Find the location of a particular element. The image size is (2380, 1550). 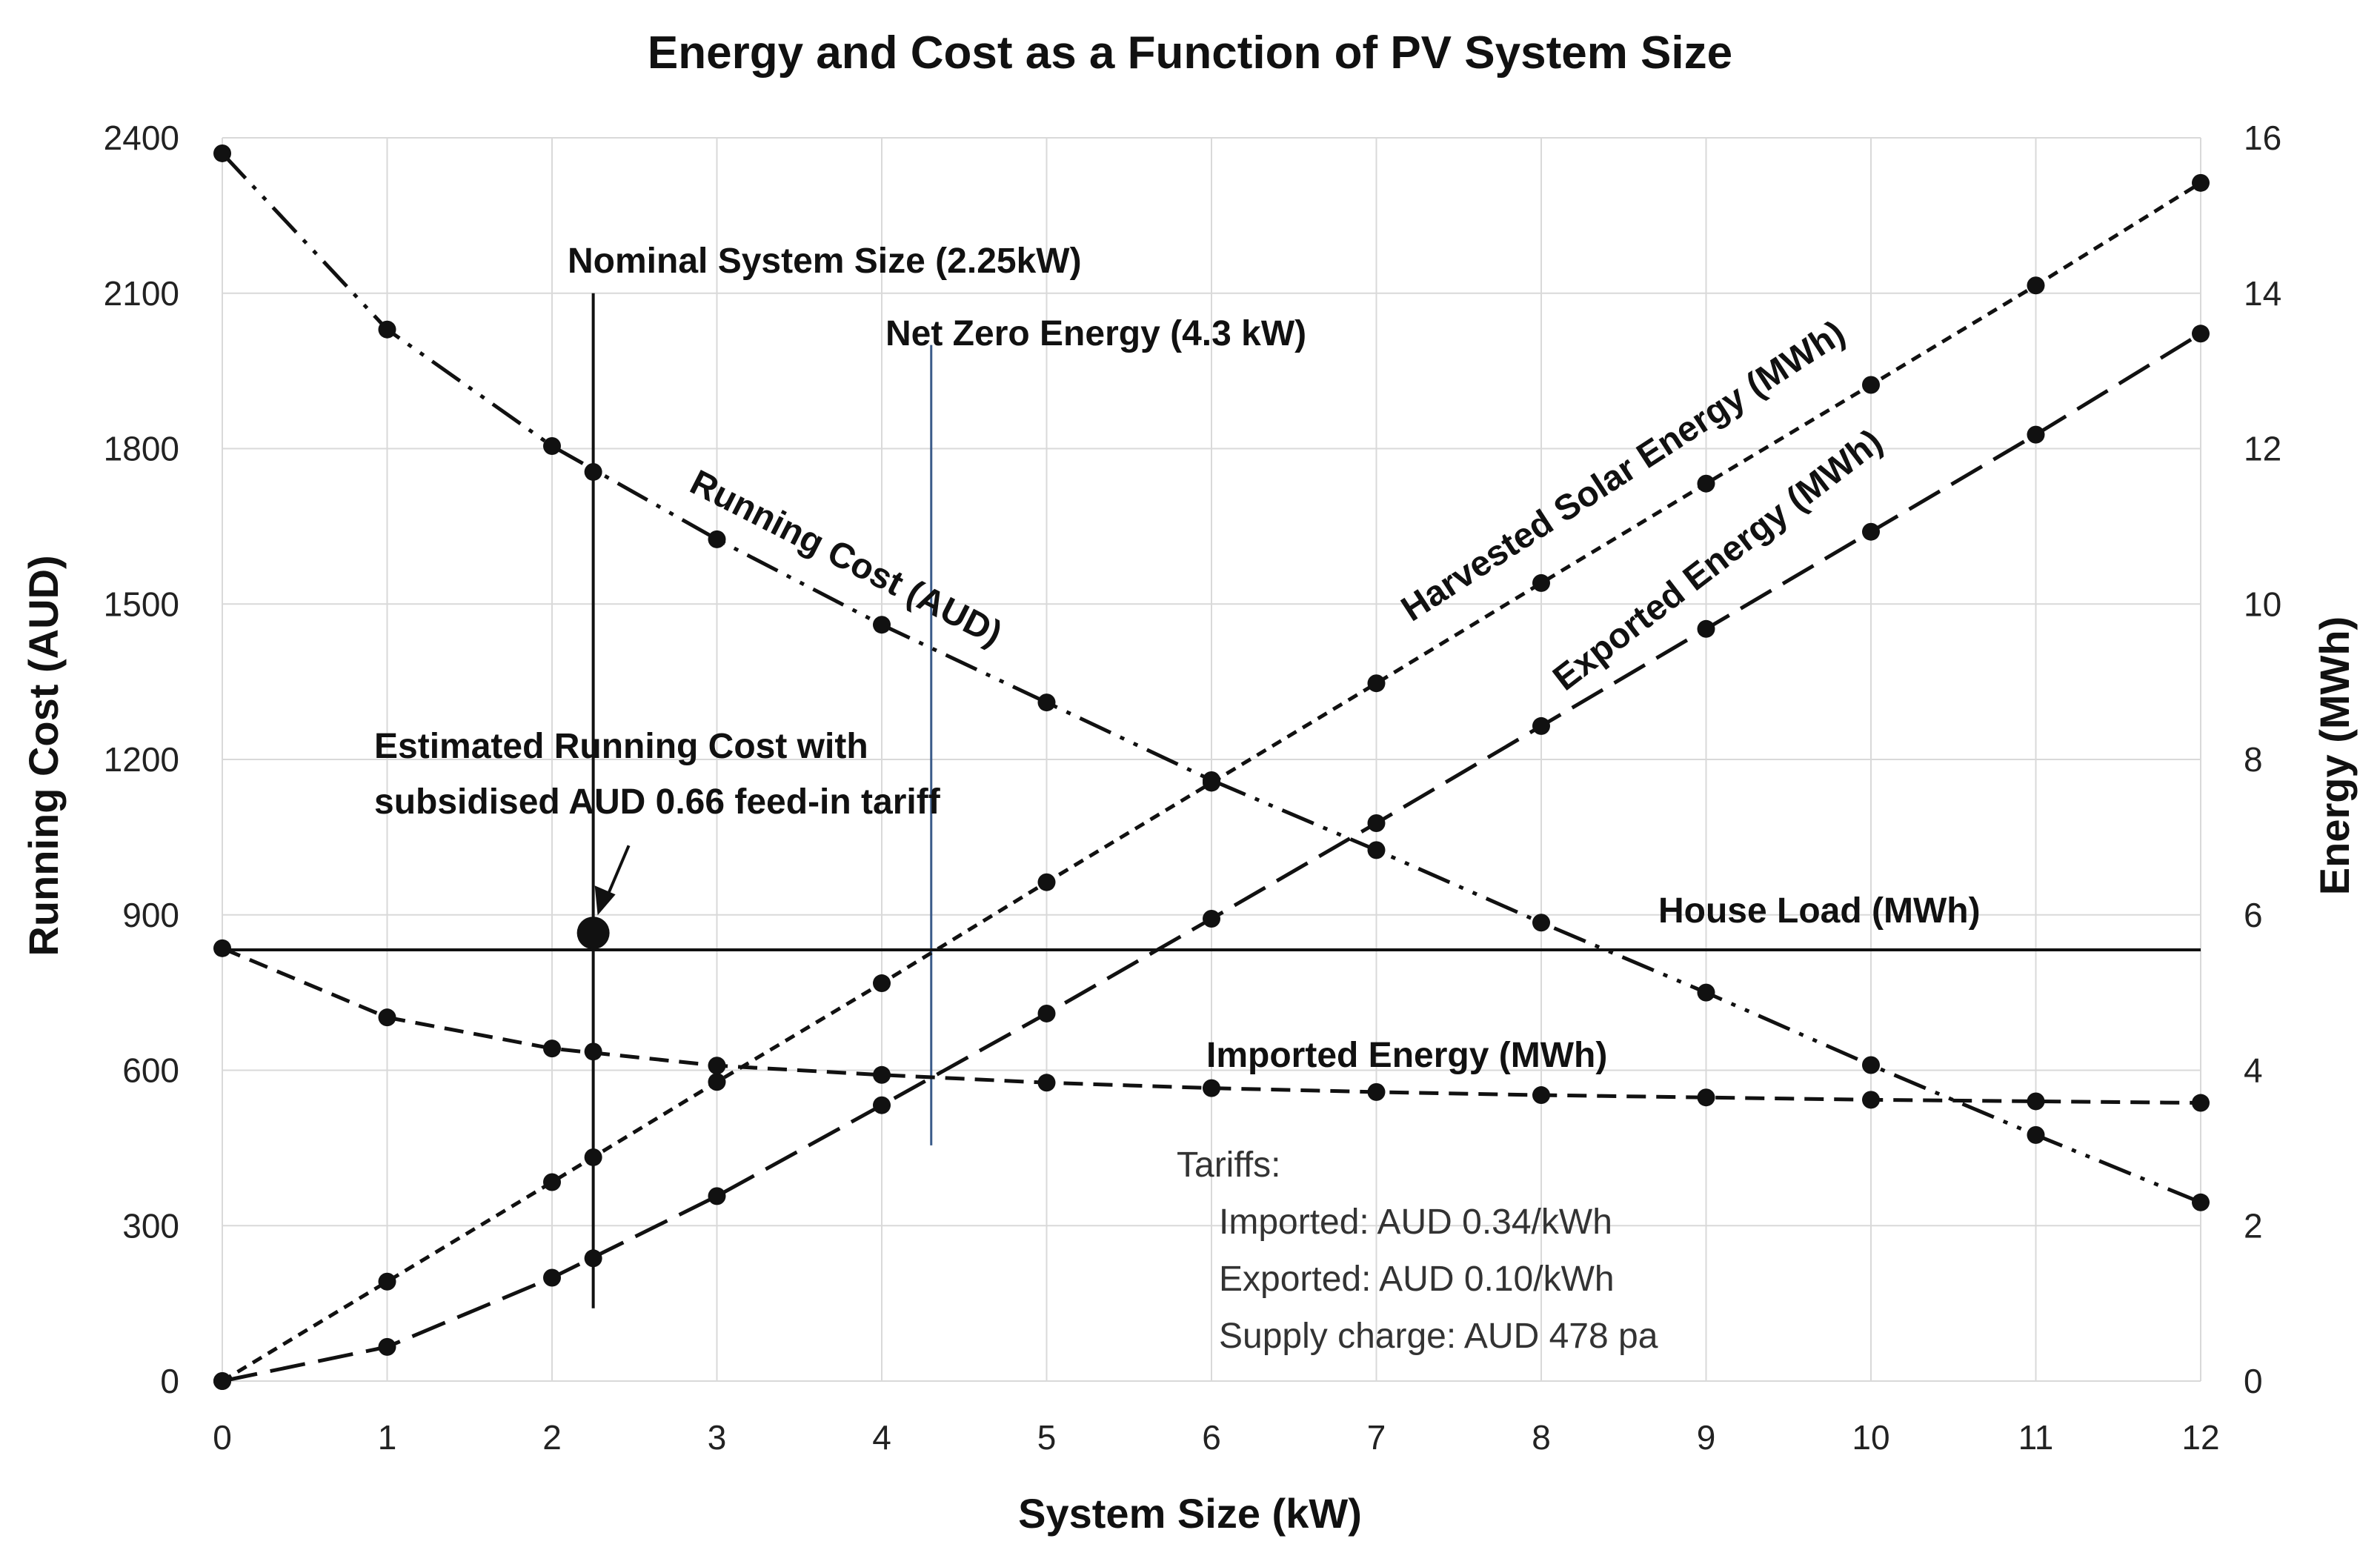

y2-tick-label-1: 2 is located at coordinates (2253, 1225).